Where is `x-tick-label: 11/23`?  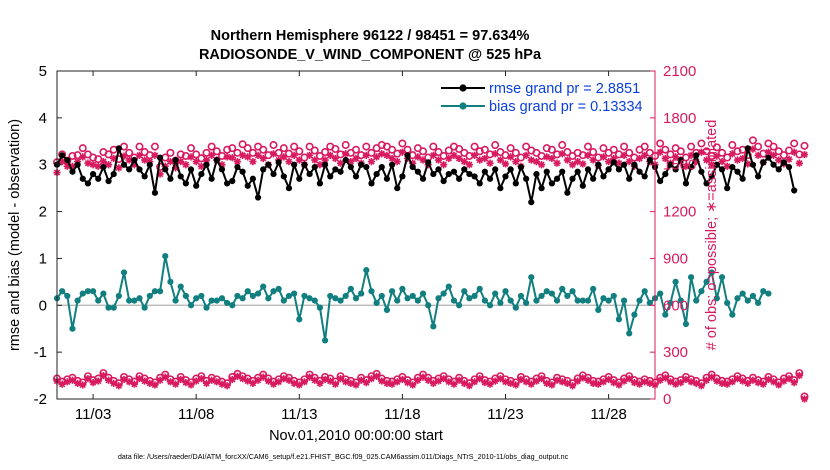 x-tick-label: 11/23 is located at coordinates (505, 414).